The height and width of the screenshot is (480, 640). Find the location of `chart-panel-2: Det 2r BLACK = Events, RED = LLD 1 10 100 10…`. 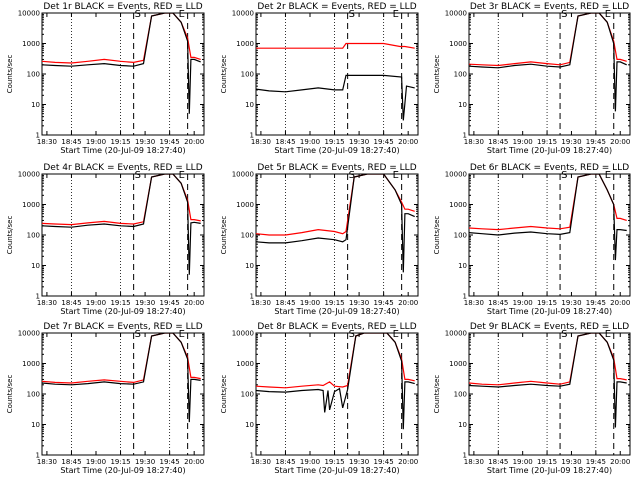

chart-panel-2: Det 2r BLACK = Events, RED = LLD 1 10 100 10… is located at coordinates (319, 78).